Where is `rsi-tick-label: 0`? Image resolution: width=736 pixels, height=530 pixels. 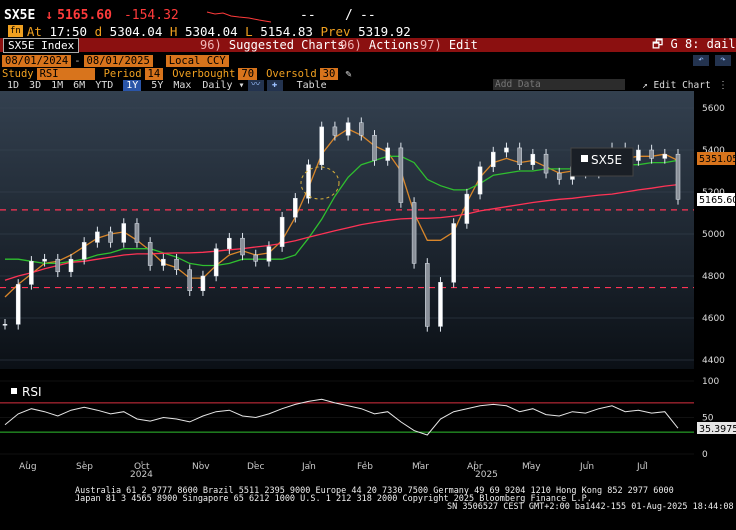
rsi-tick-label: 0 is located at coordinates (705, 455).